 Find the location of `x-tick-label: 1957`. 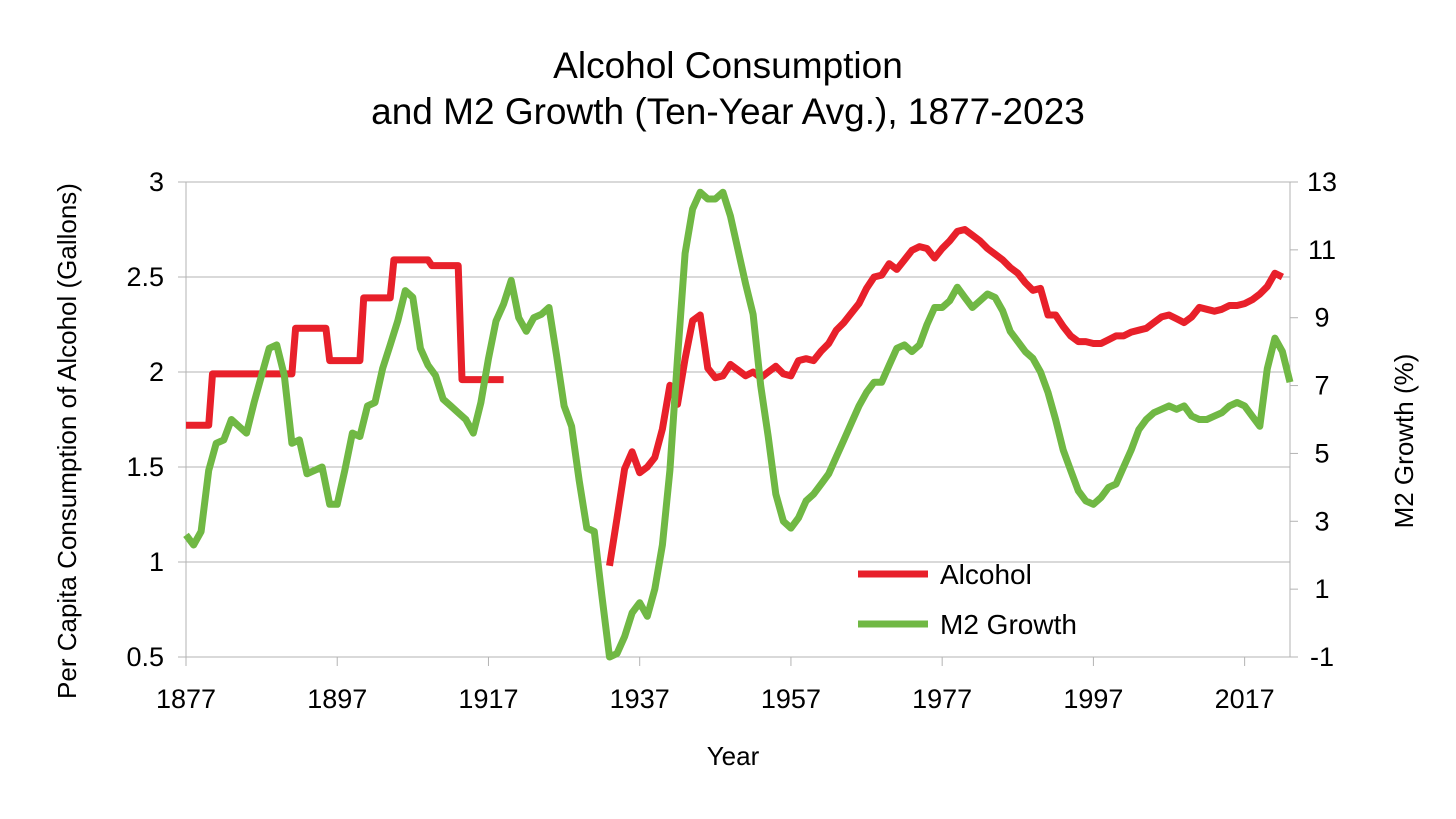

x-tick-label: 1957 is located at coordinates (791, 699).